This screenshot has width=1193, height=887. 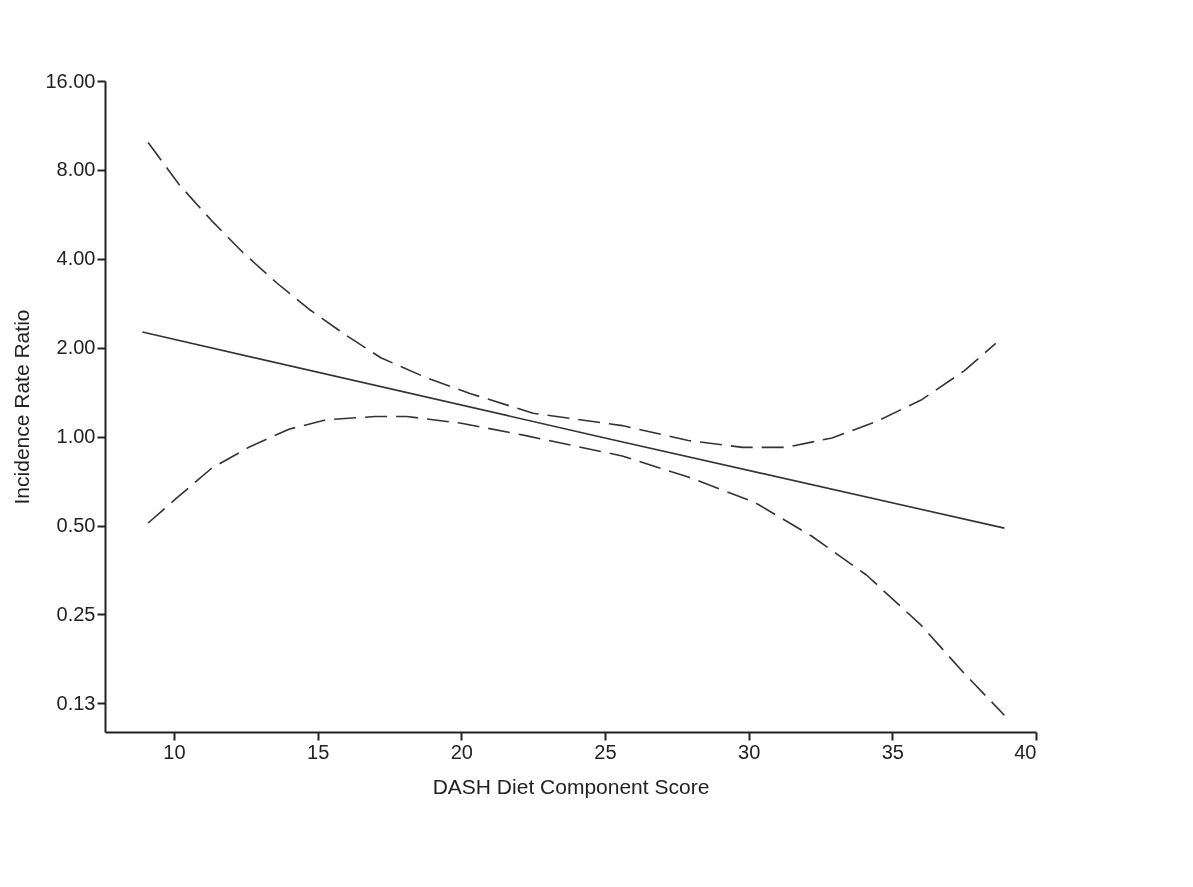 I want to click on y-tick-label: 0.13, so click(x=76, y=702).